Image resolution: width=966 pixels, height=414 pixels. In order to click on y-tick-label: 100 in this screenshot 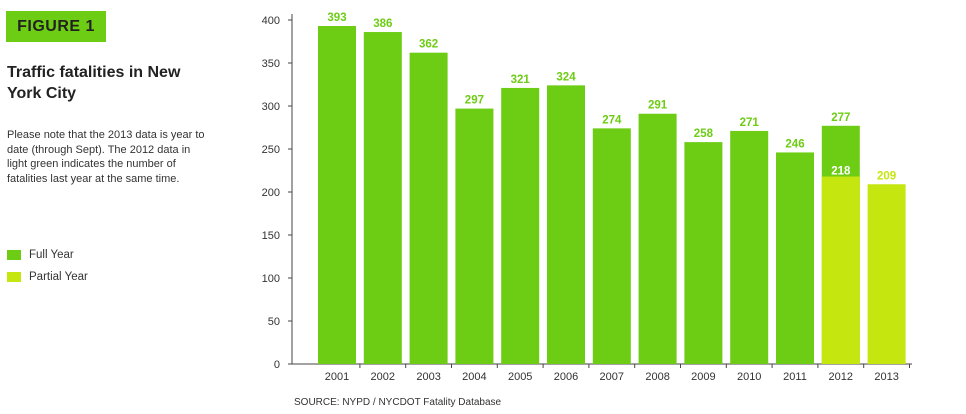, I will do `click(271, 279)`.